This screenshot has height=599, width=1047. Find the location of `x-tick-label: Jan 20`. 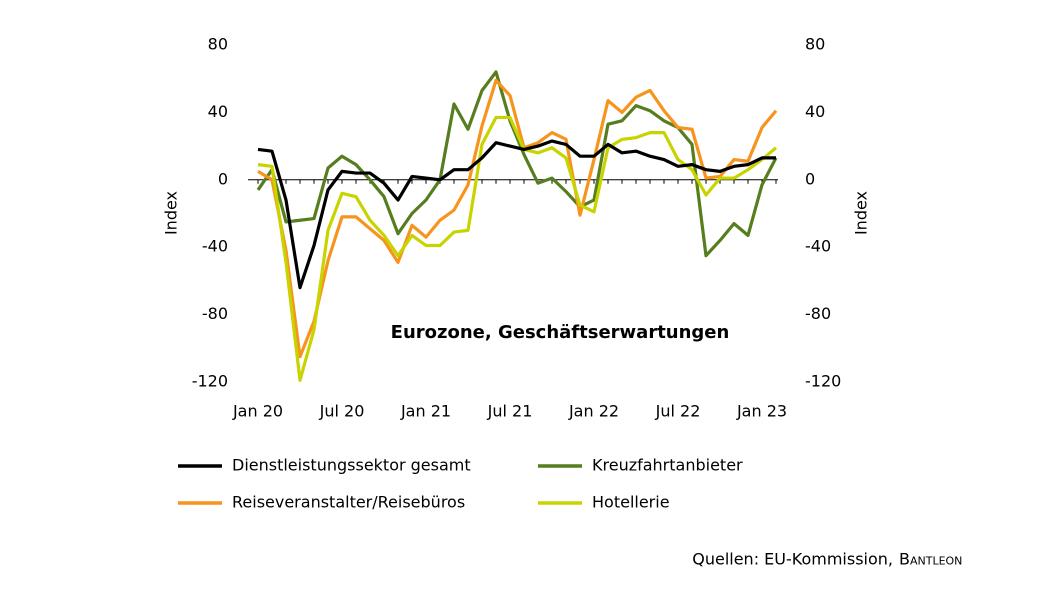

x-tick-label: Jan 20 is located at coordinates (257, 411).